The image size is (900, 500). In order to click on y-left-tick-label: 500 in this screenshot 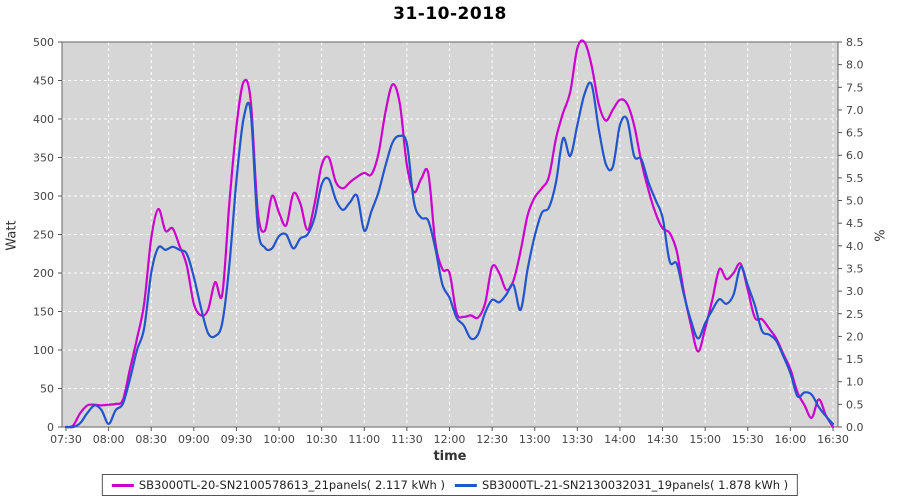, I will do `click(43, 42)`.